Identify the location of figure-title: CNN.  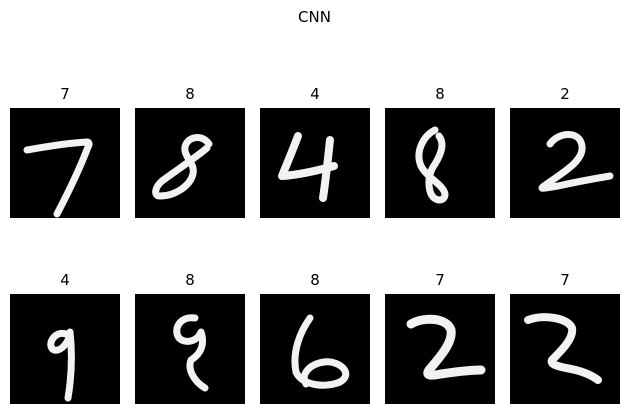
(314, 17).